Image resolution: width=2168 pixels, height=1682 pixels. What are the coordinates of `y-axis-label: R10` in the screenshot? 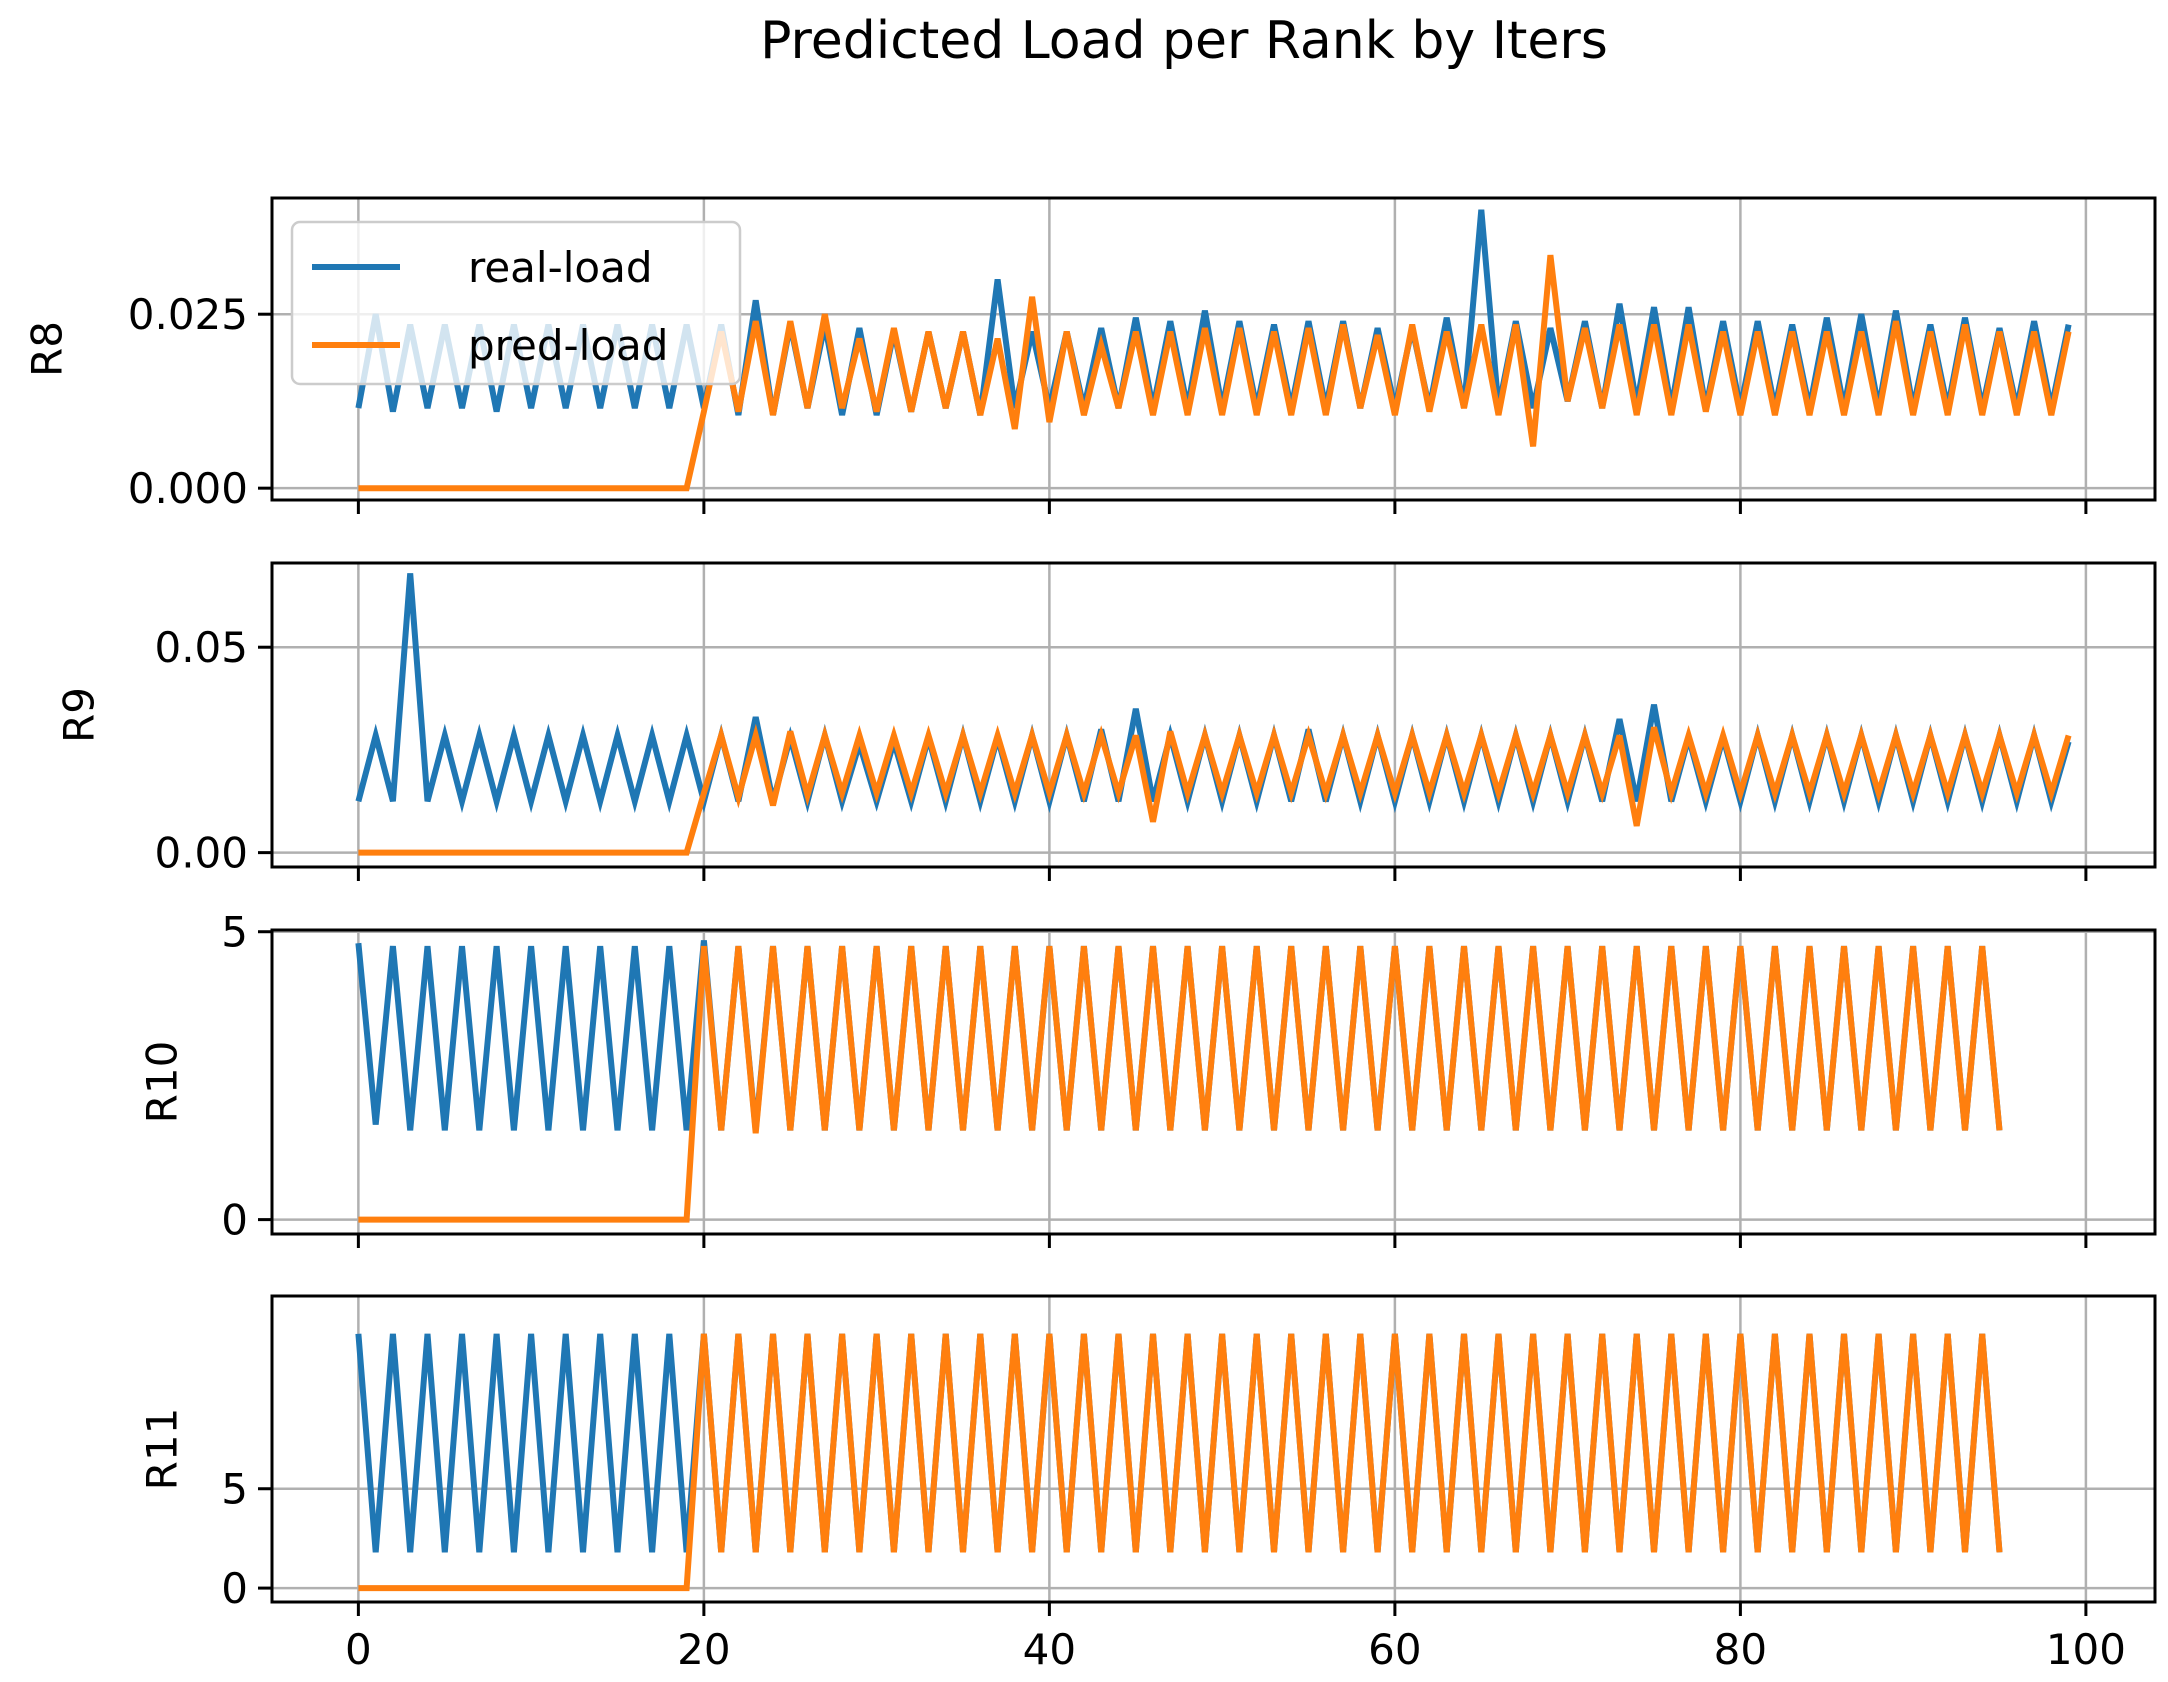 It's located at (162, 1082).